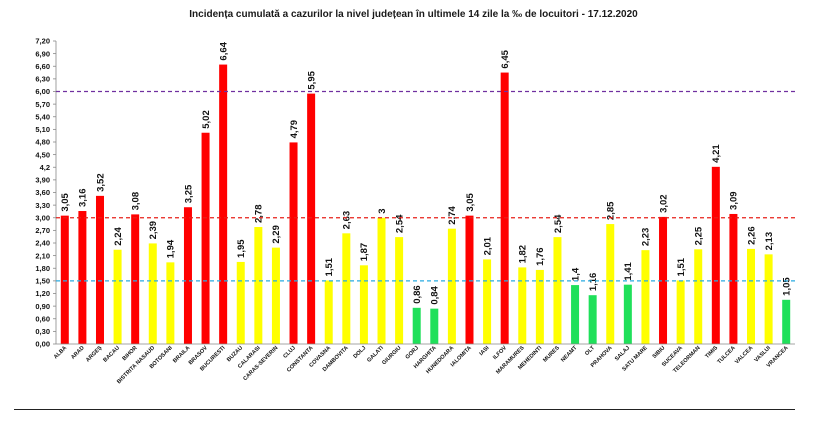 The height and width of the screenshot is (423, 827). I want to click on y-tick-label: 5,70, so click(42, 104).